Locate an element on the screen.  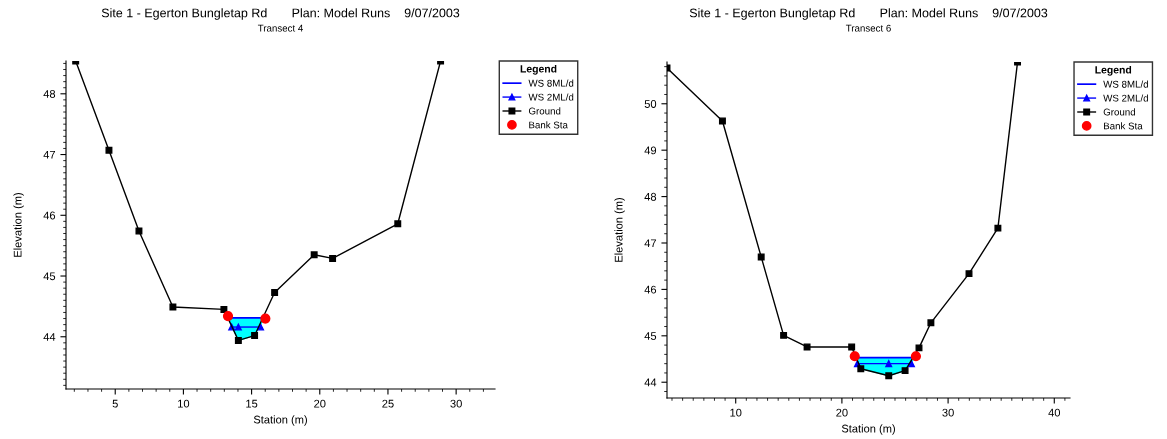
chart-subtitle: Transect 4 is located at coordinates (280, 28).